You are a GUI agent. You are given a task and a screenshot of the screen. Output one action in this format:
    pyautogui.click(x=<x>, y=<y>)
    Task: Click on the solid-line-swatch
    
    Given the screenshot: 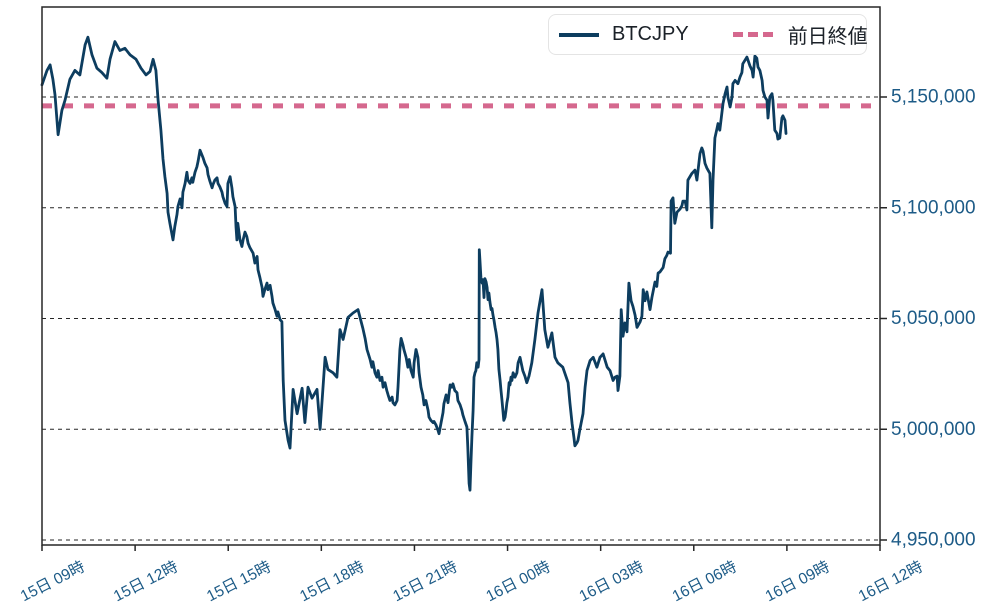 What is the action you would take?
    pyautogui.click(x=579, y=34)
    